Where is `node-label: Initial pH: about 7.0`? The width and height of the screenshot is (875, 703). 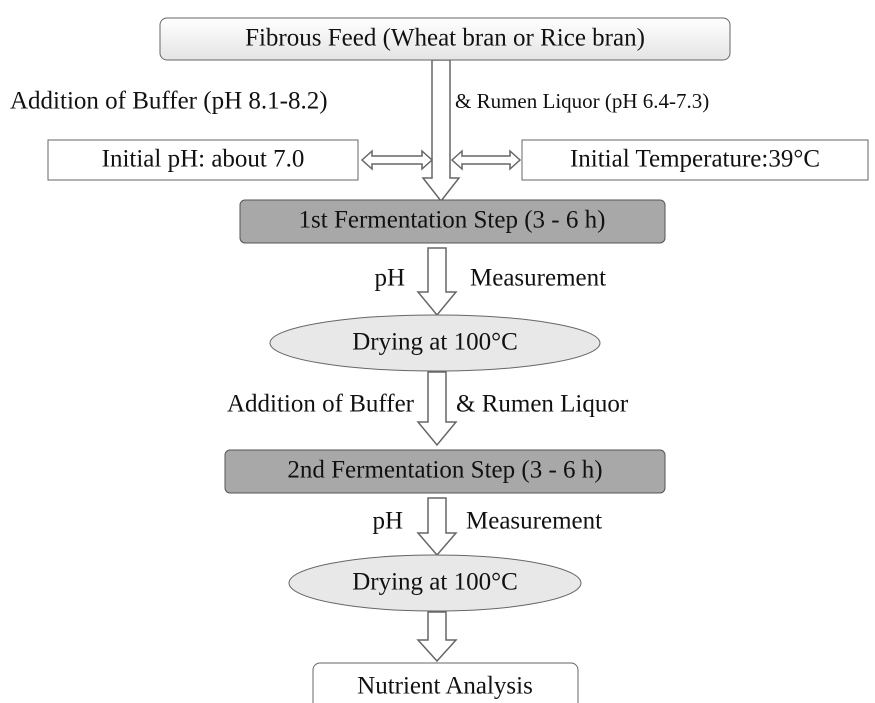 node-label: Initial pH: about 7.0 is located at coordinates (203, 159).